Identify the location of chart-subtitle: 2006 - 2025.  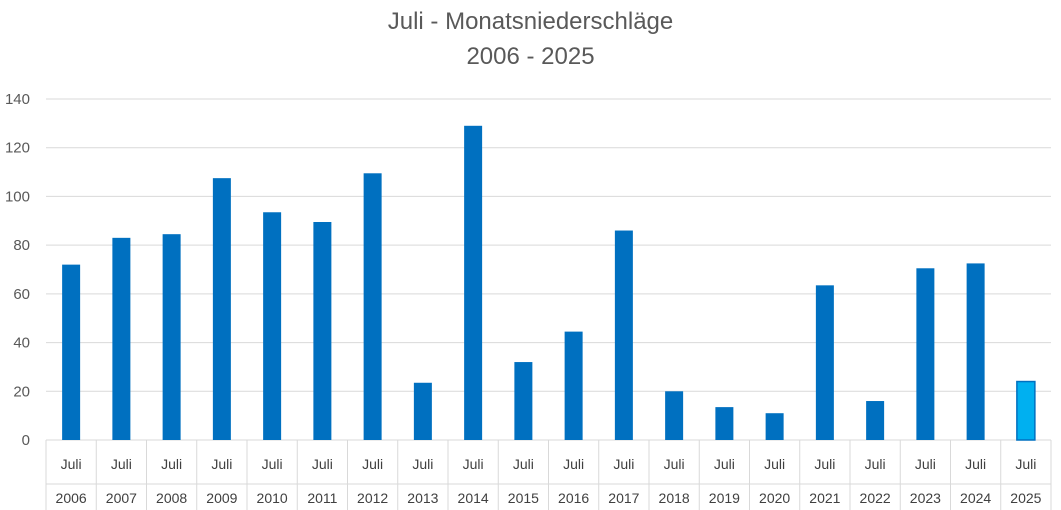
(530, 56).